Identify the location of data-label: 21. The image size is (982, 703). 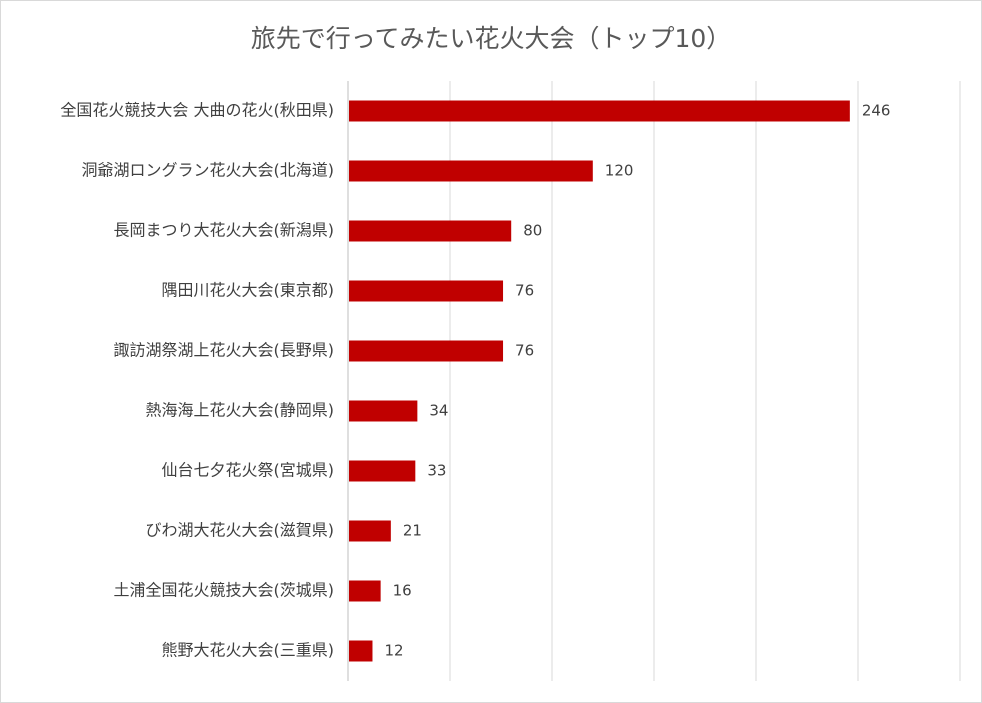
(412, 531).